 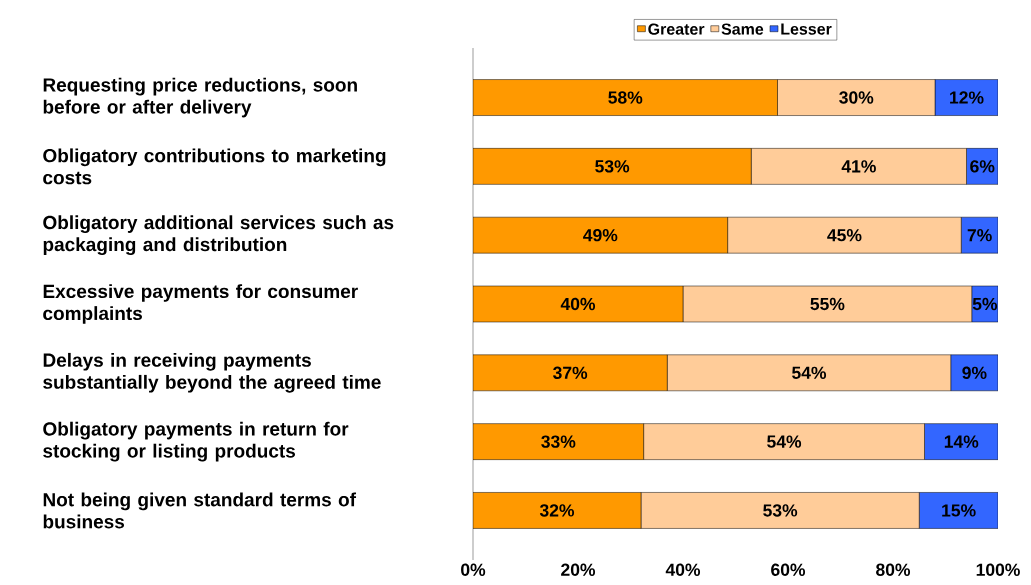 What do you see at coordinates (961, 441) in the screenshot?
I see `data-label: 14%` at bounding box center [961, 441].